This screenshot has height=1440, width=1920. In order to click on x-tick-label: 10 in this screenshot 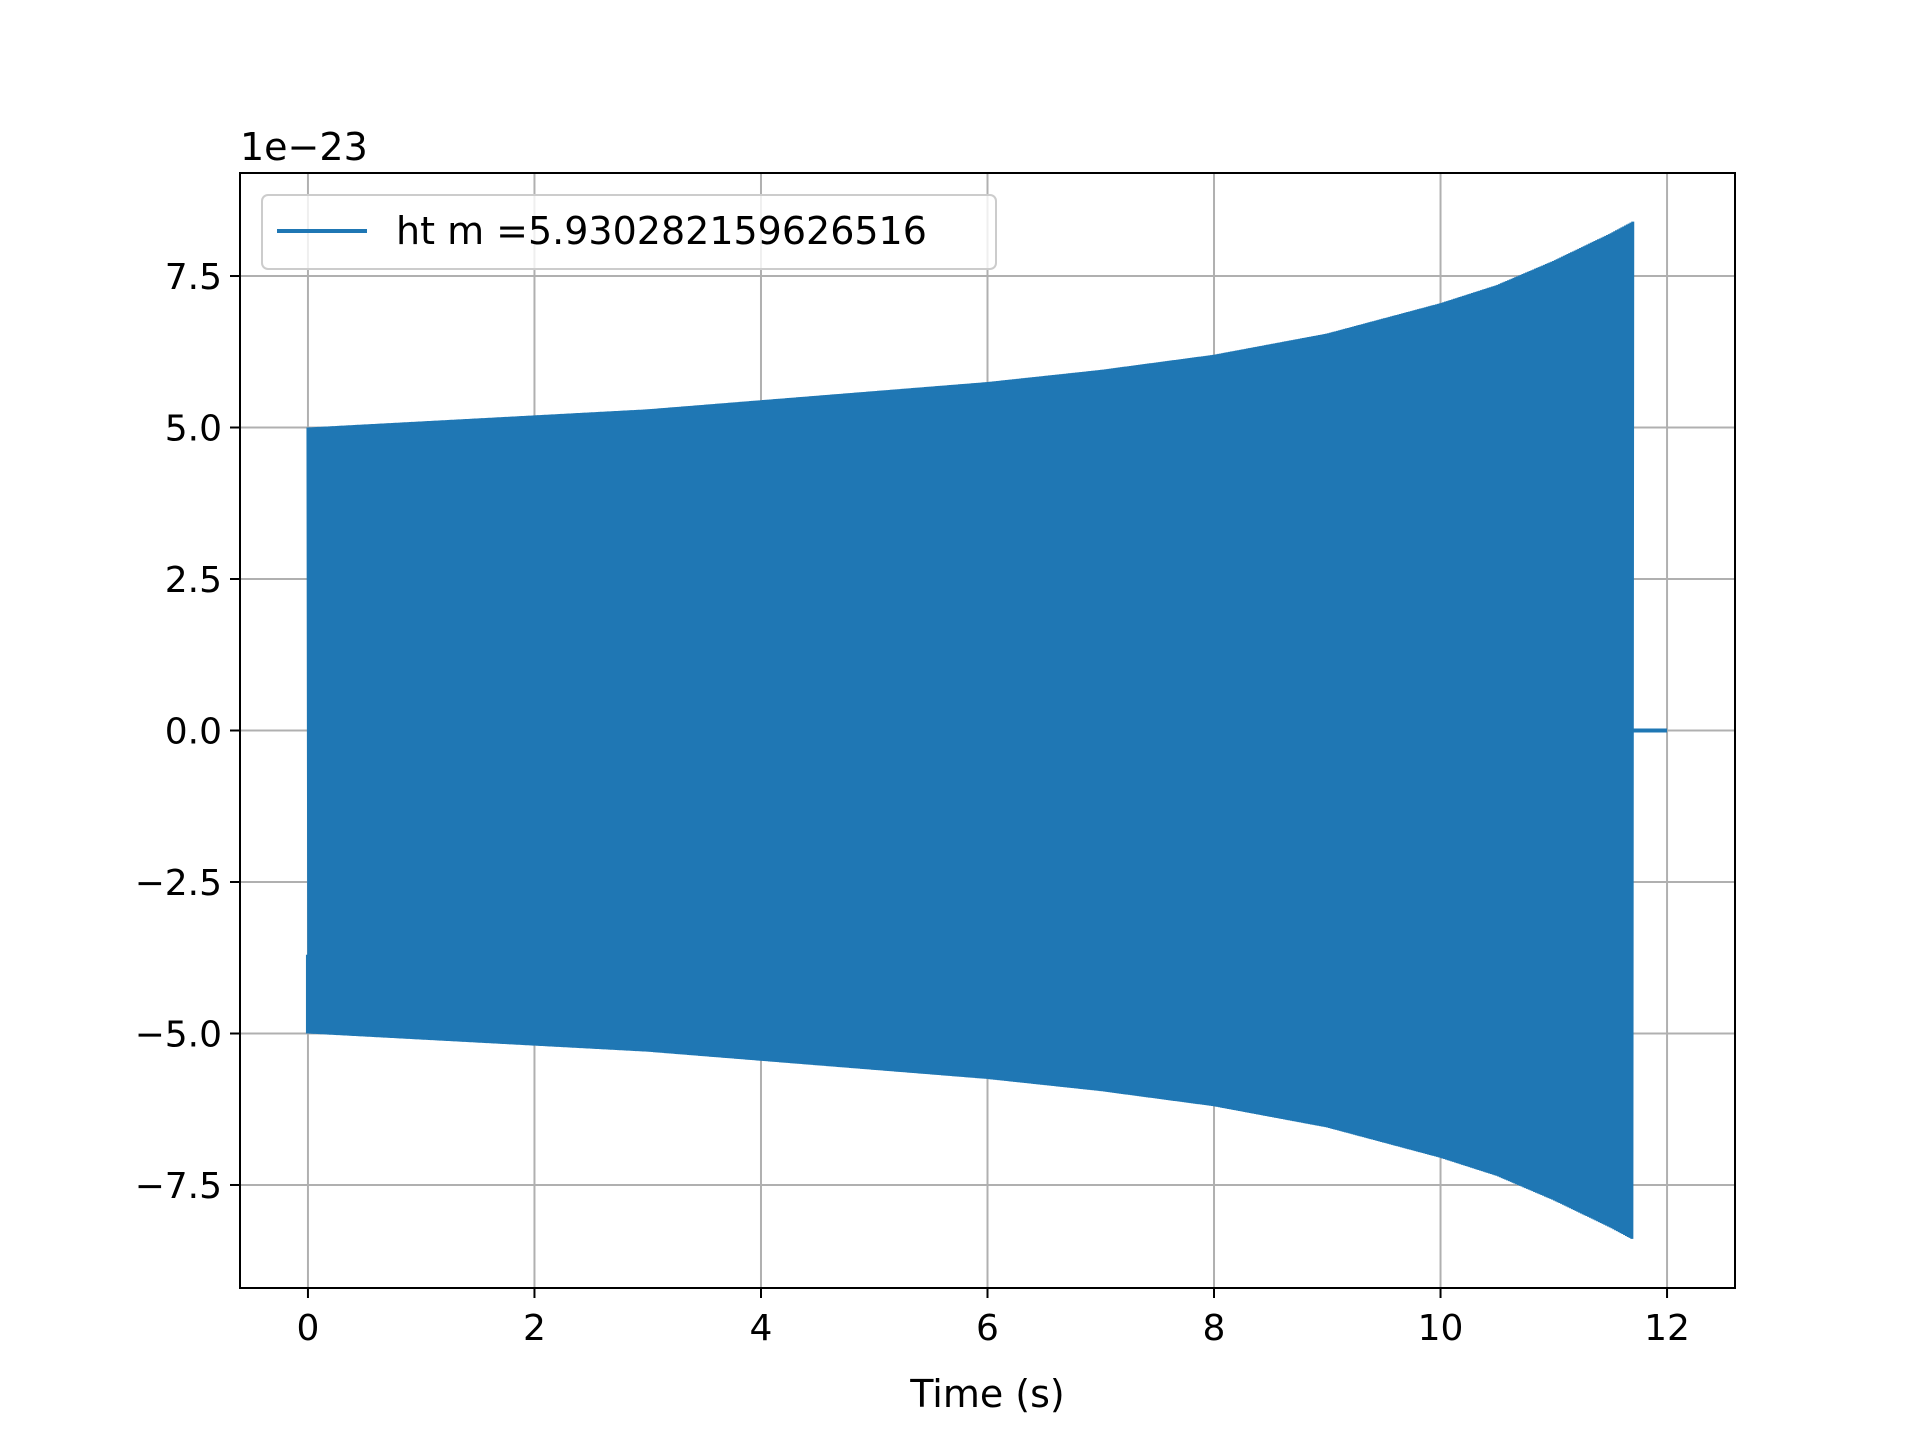, I will do `click(1441, 1328)`.